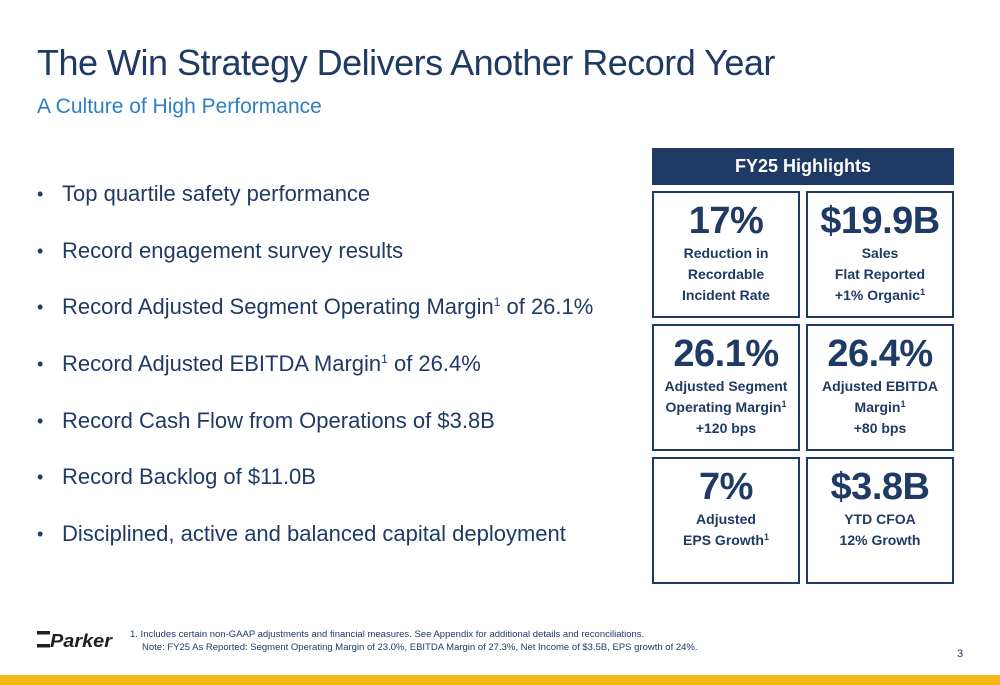 The image size is (1000, 685). Describe the element at coordinates (880, 540) in the screenshot. I see `highlight-label: 12% Growth` at that location.